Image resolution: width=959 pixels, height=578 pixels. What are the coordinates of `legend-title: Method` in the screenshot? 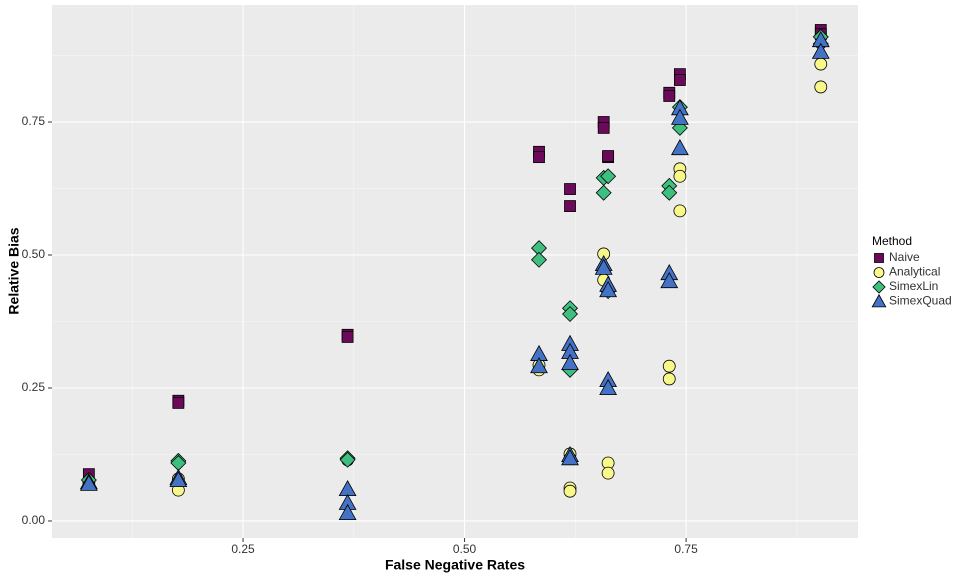 It's located at (892, 241).